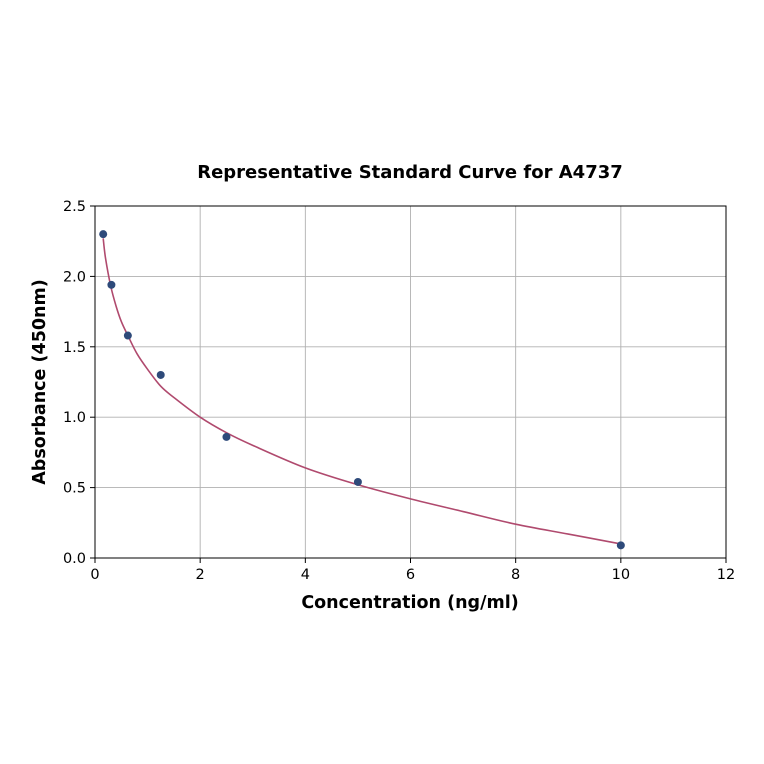 The image size is (764, 764). Describe the element at coordinates (74, 489) in the screenshot. I see `y-tick-label: 0.5` at that location.